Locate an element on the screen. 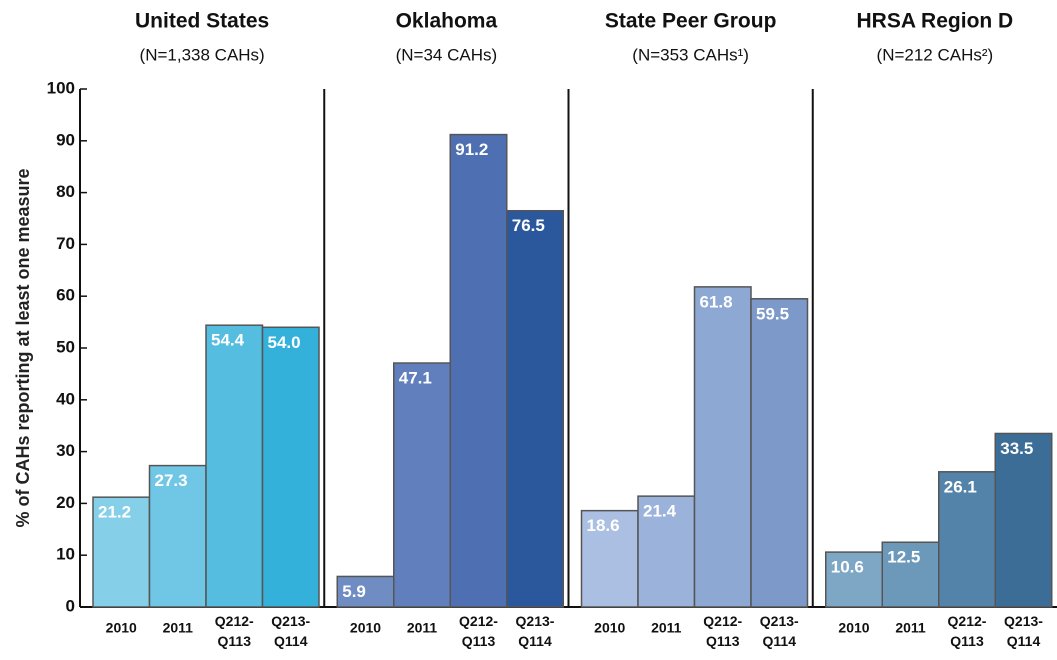 This screenshot has height=660, width=1057. value-label: 21.4 is located at coordinates (660, 511).